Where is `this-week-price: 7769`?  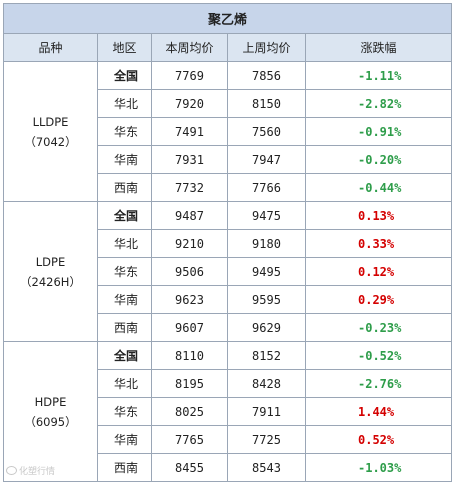 this-week-price: 7769 is located at coordinates (189, 75).